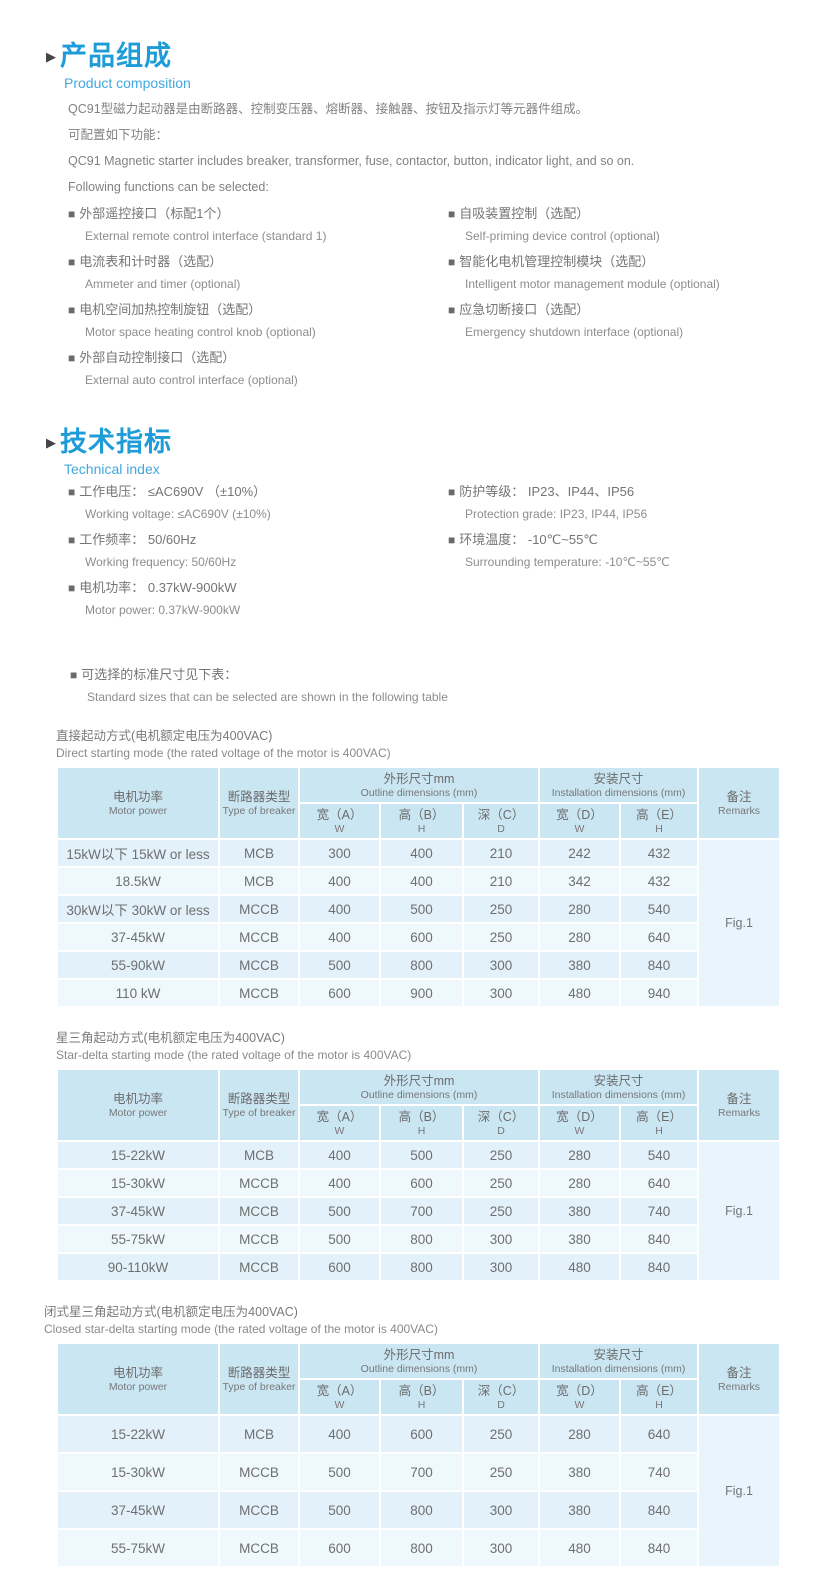  What do you see at coordinates (339, 821) in the screenshot?
I see `header-width-a: 宽（A） W` at bounding box center [339, 821].